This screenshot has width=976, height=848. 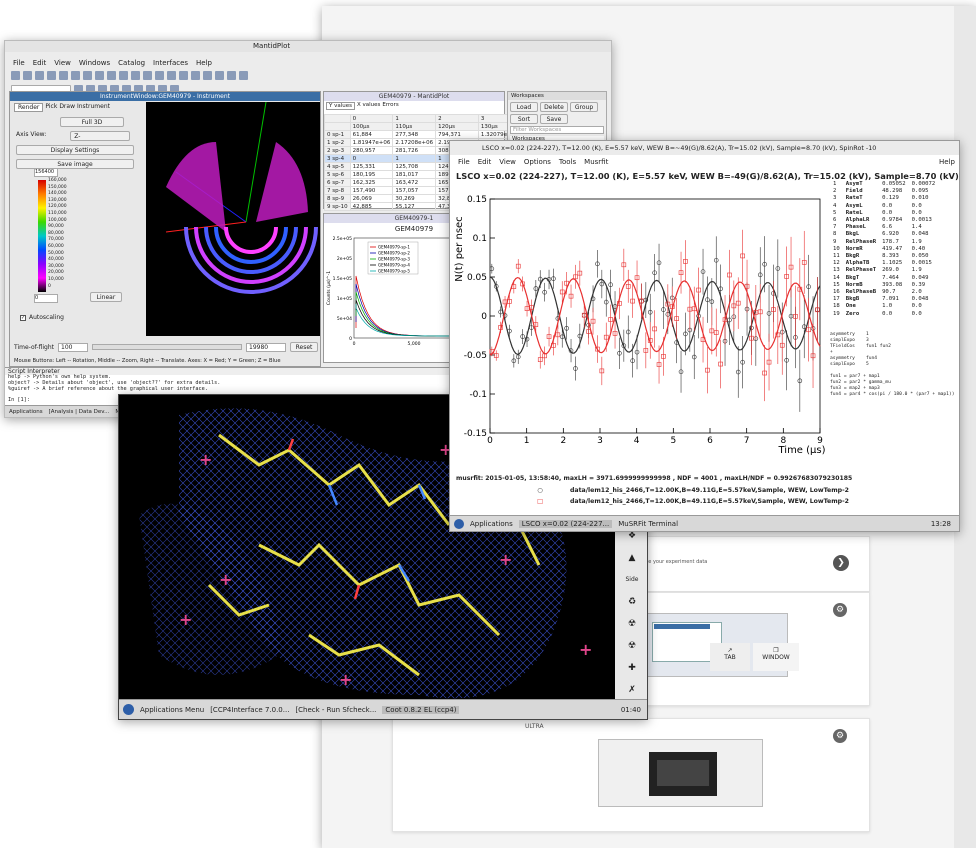 I want to click on load-button: Load, so click(x=524, y=107).